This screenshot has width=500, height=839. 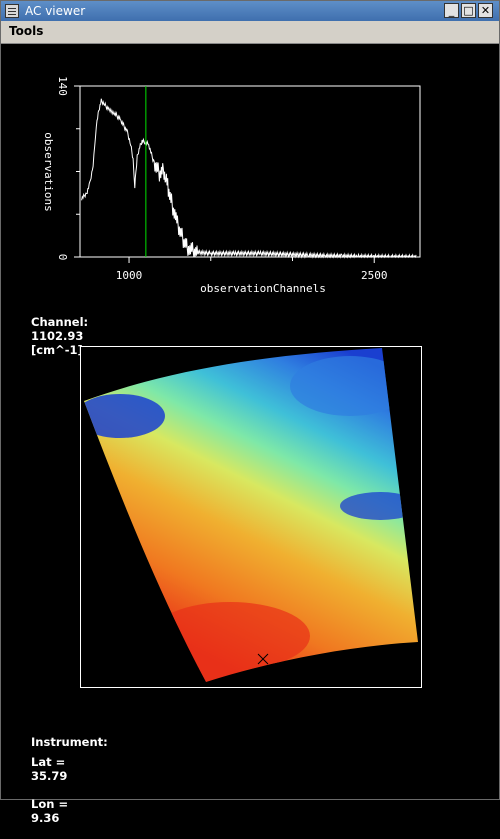 What do you see at coordinates (48, 762) in the screenshot?
I see `lat-label: Lat =` at bounding box center [48, 762].